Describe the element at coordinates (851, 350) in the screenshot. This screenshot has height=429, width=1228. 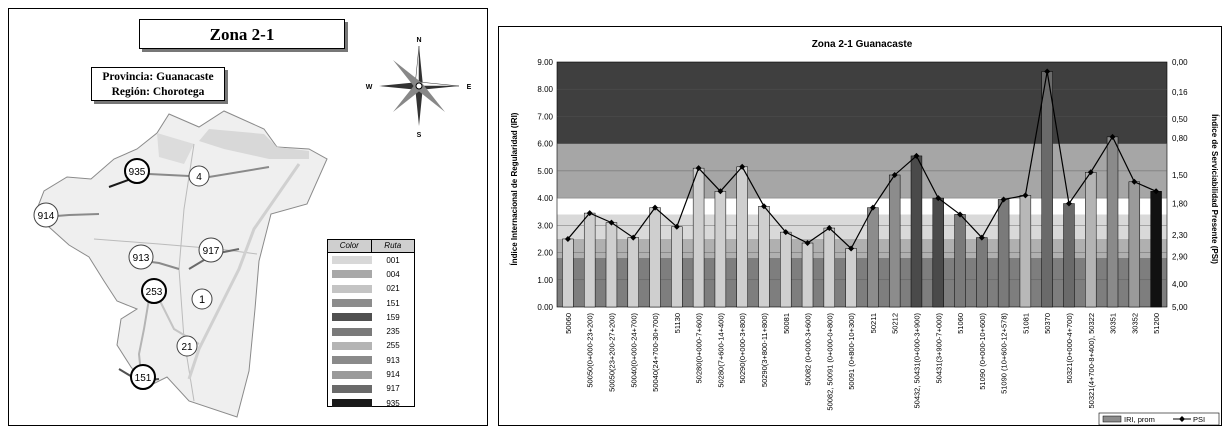
I see `x-tick-label: 50091 (0+800-10+300)` at that location.